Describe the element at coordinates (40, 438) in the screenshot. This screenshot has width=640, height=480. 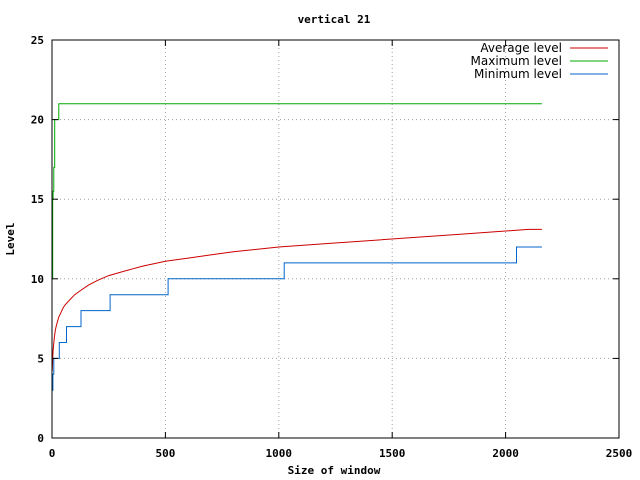
I see `y-tick-label: 0` at that location.